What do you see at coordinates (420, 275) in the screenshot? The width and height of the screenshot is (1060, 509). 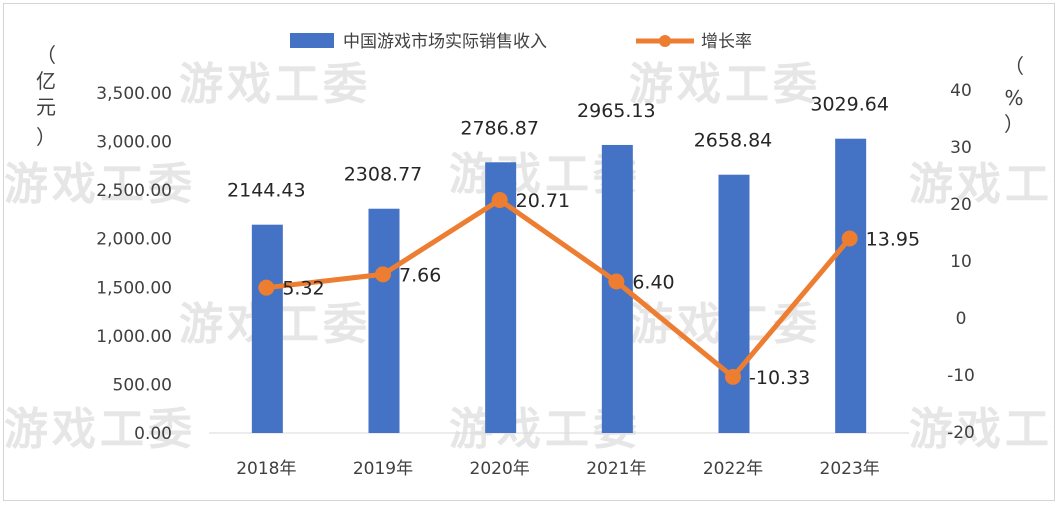 I see `line-data-label: 7.66` at bounding box center [420, 275].